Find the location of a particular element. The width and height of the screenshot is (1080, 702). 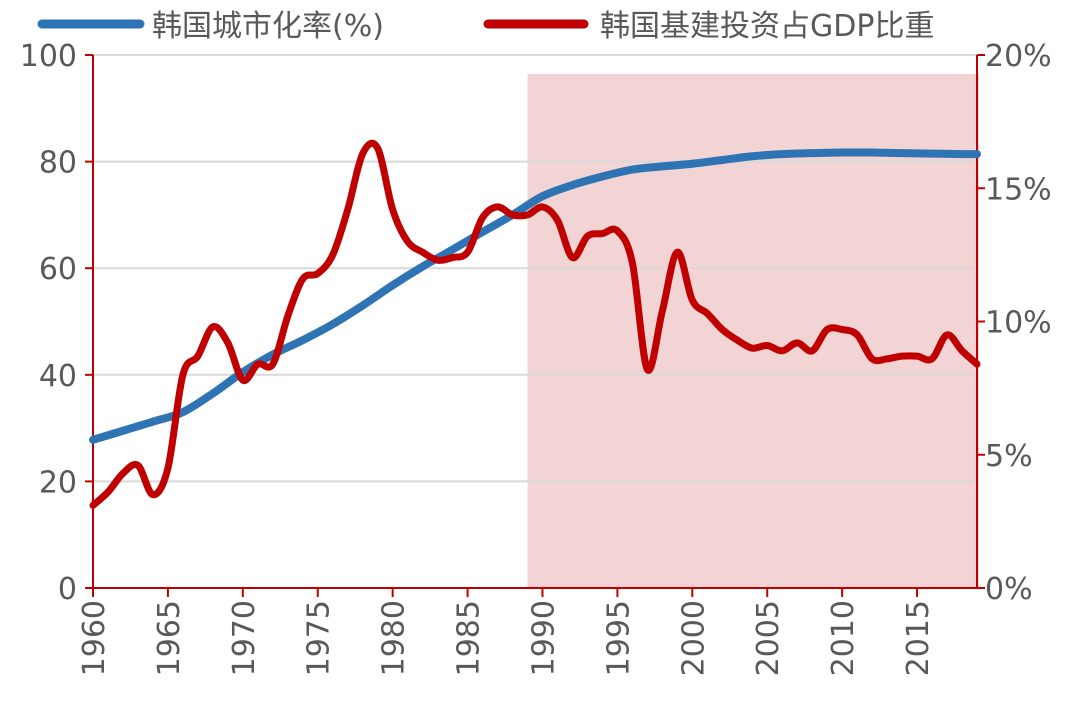

left-y-tick-label: 20 is located at coordinates (58, 482).